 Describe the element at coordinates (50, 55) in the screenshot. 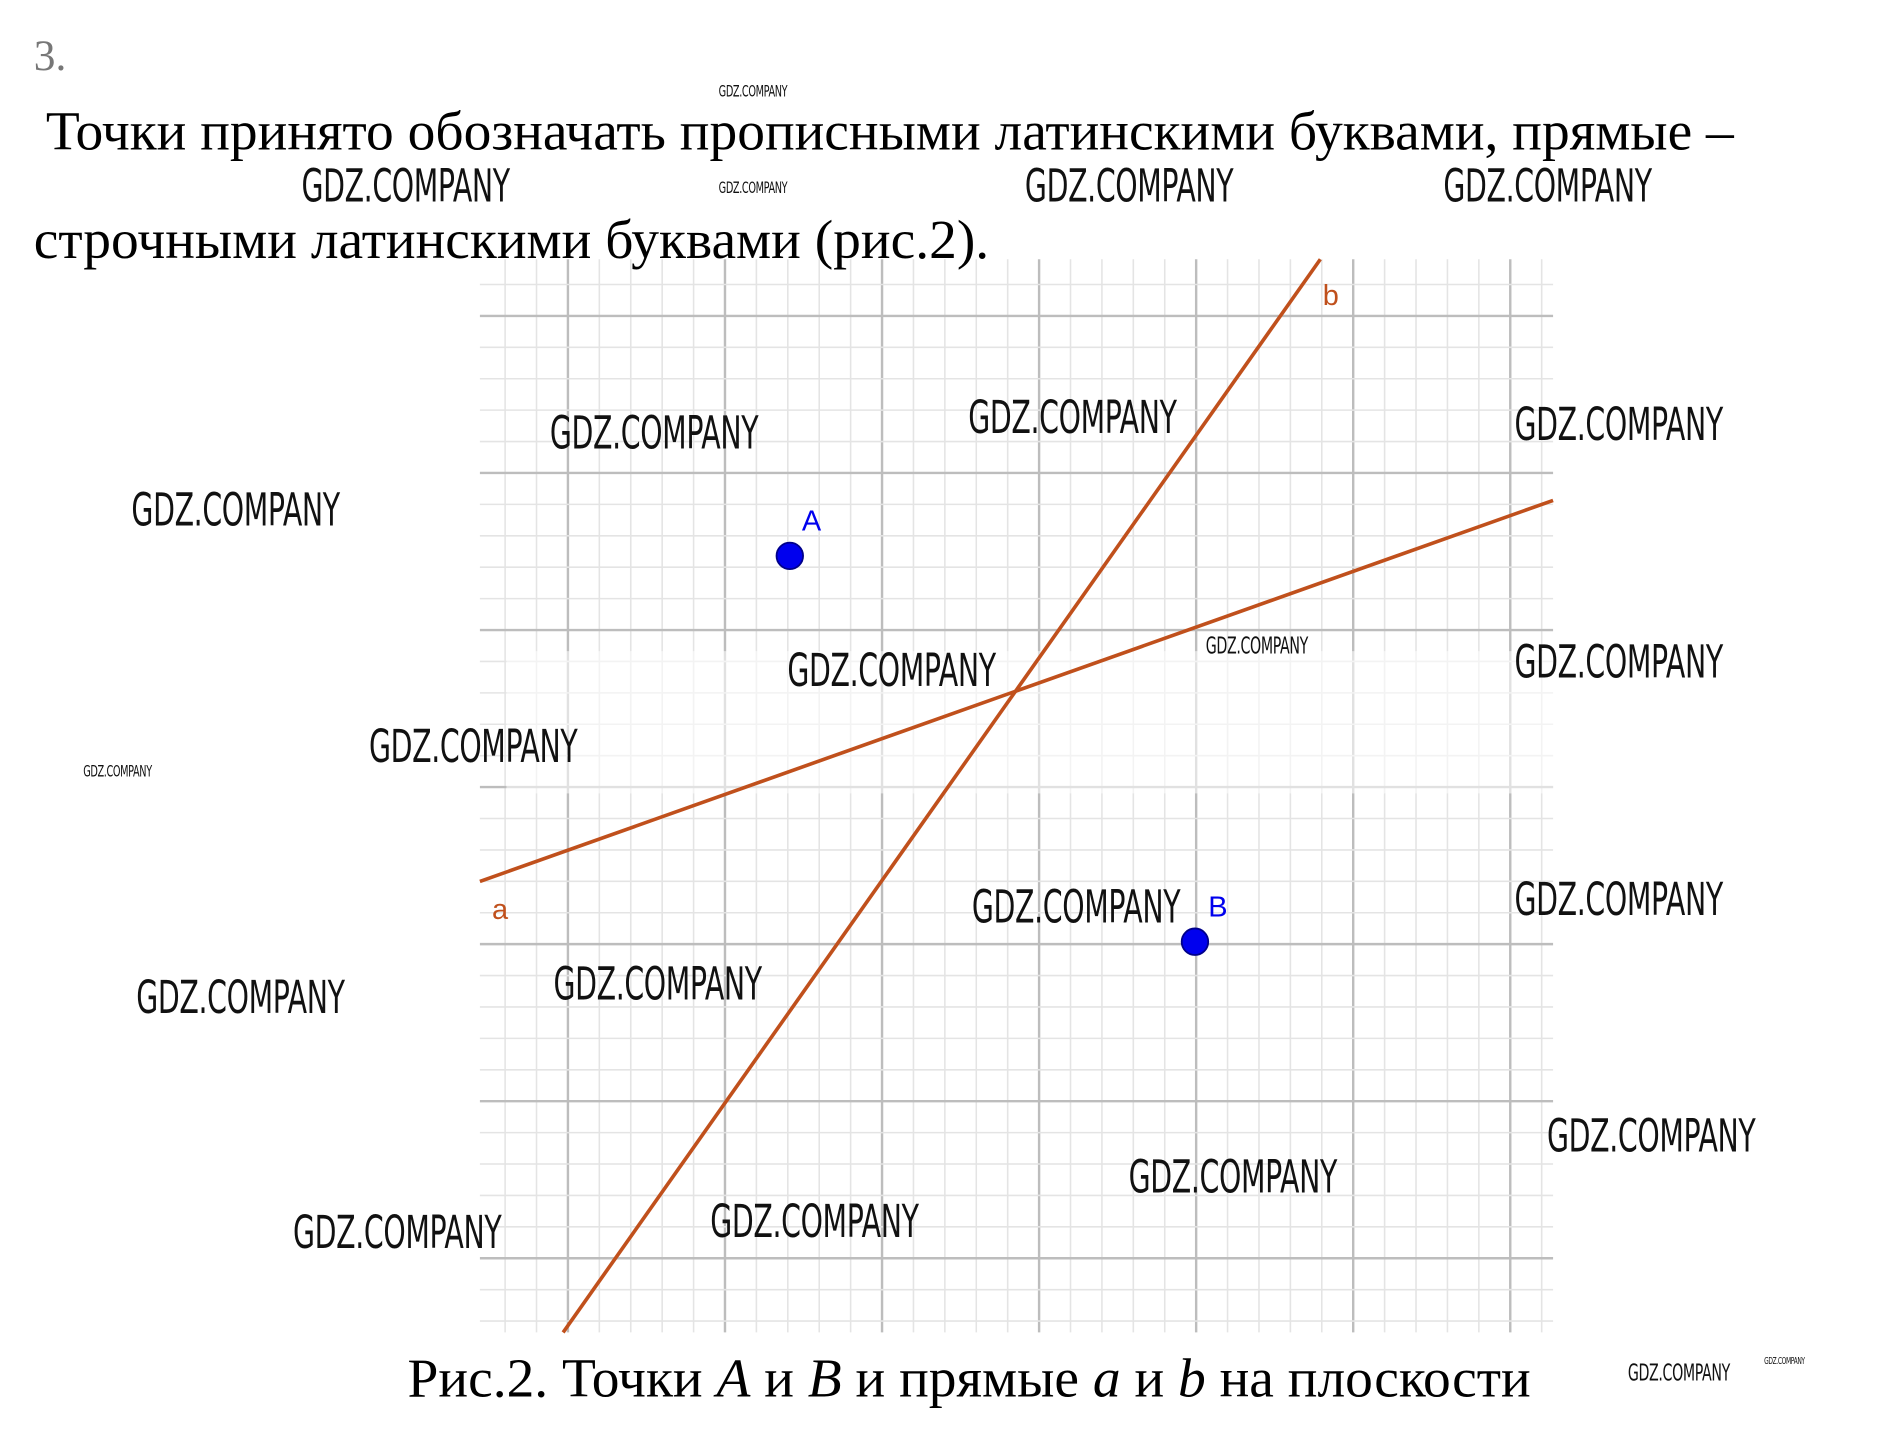

I see `task-number: 3.` at that location.